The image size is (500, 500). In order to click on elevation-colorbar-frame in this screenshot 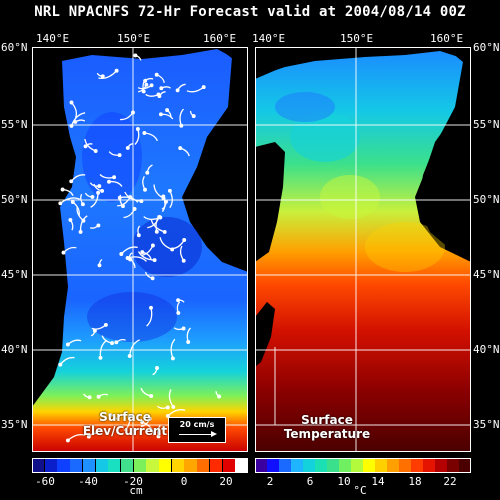, I will do `click(140, 465)`.